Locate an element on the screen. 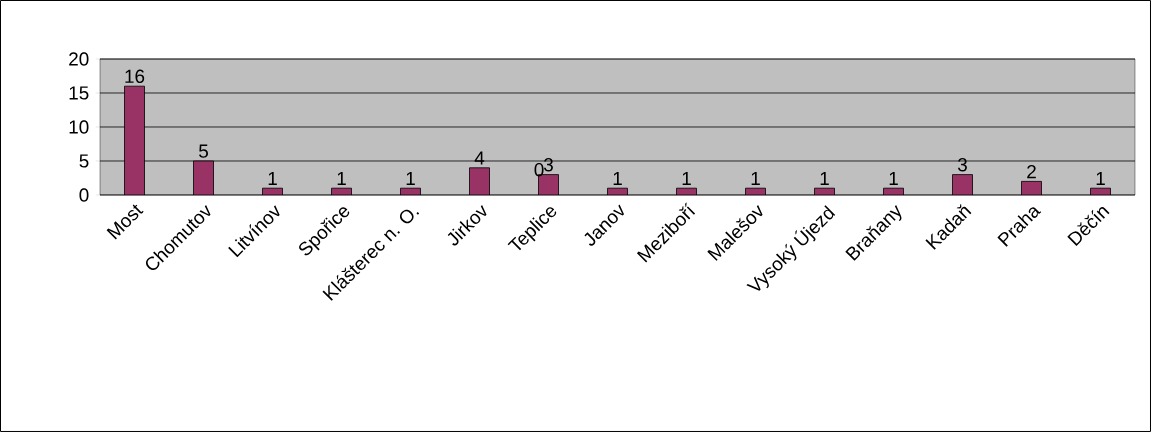 Image resolution: width=1151 pixels, height=432 pixels. data-label: 2 is located at coordinates (1031, 171).